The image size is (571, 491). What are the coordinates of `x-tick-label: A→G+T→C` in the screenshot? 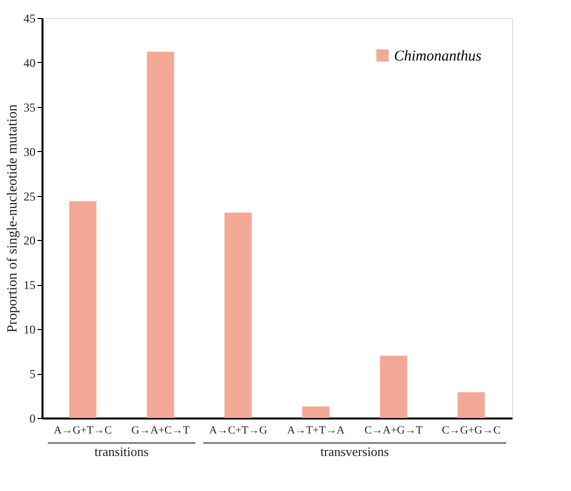 It's located at (83, 430).